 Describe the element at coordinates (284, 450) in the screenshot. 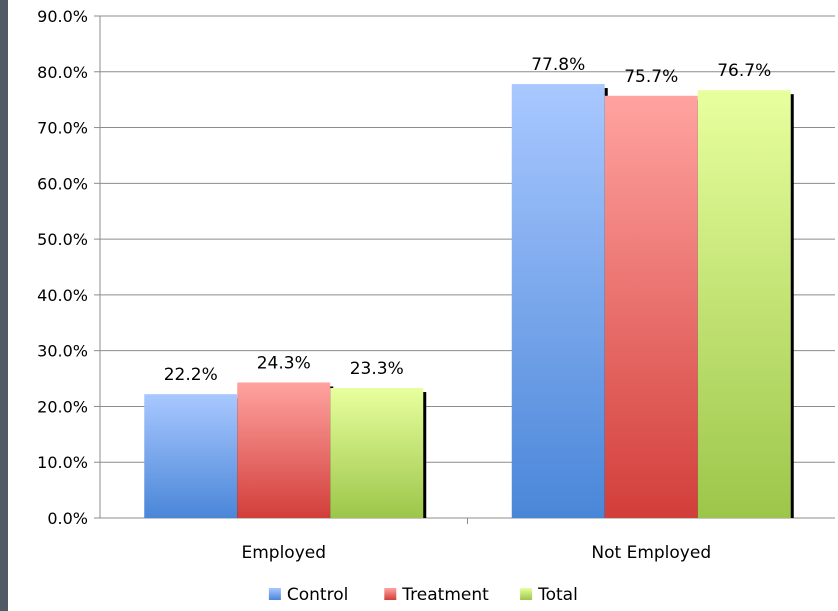

I see `bar-treatment-employed` at that location.